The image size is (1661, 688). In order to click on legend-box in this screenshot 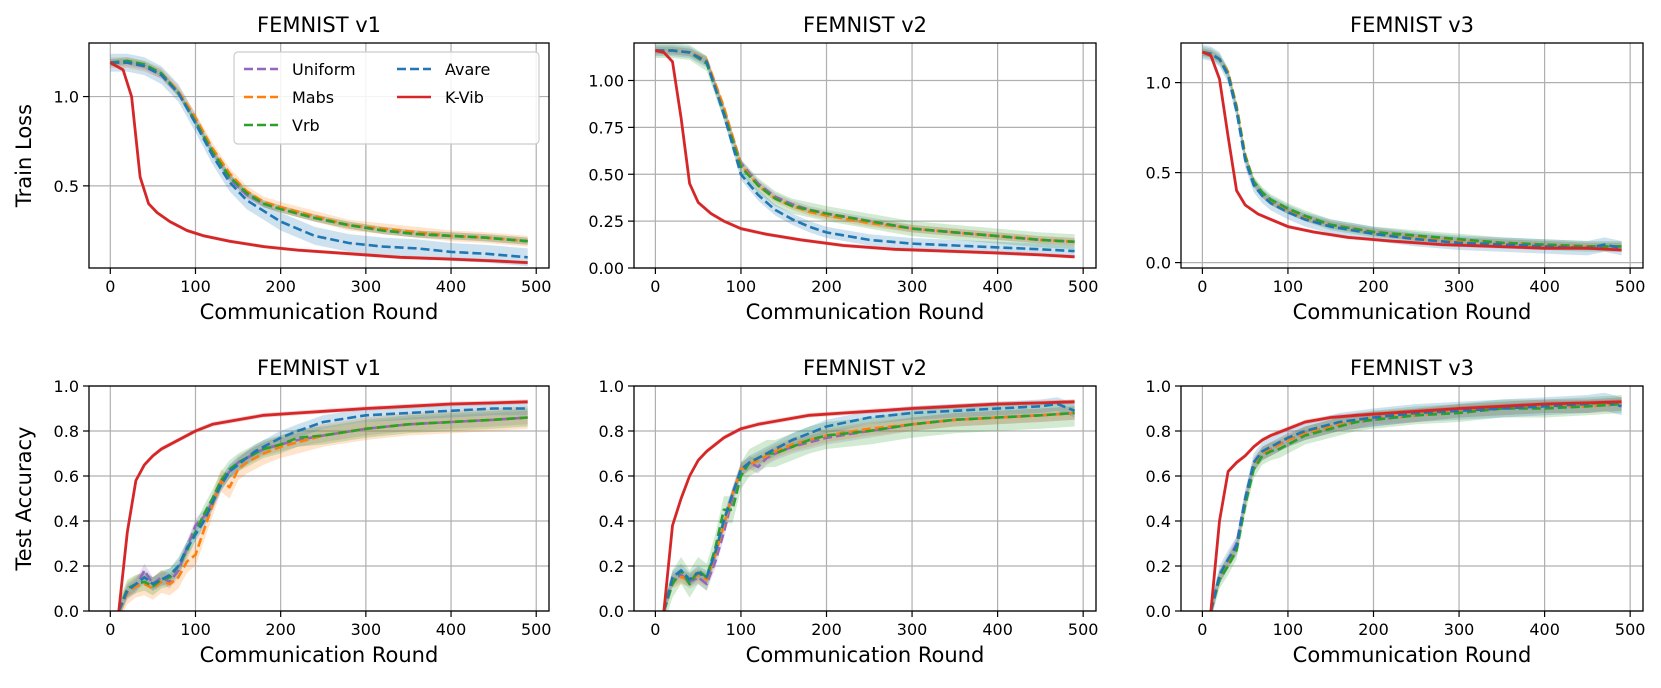, I will do `click(386, 98)`.